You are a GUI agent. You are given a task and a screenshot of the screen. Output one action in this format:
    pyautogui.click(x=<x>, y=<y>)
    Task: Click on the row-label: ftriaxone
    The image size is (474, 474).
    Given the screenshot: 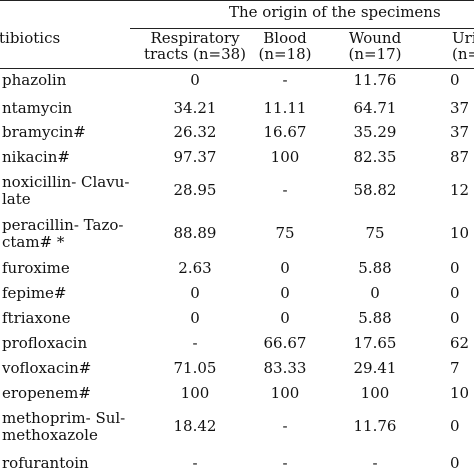 What is the action you would take?
    pyautogui.click(x=36, y=318)
    